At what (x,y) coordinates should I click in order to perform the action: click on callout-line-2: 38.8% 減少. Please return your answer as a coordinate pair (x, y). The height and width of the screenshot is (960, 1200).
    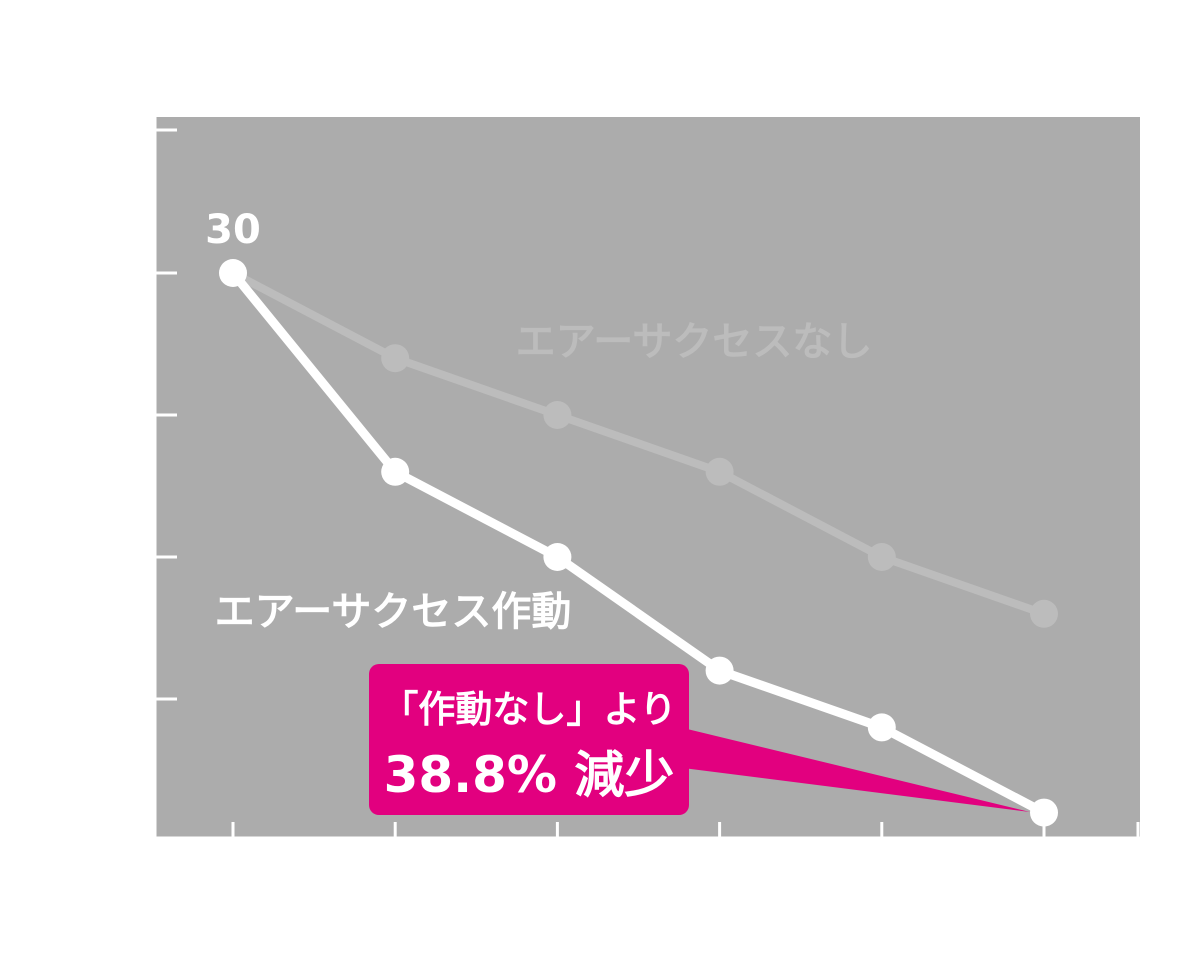
    Looking at the image, I should click on (529, 775).